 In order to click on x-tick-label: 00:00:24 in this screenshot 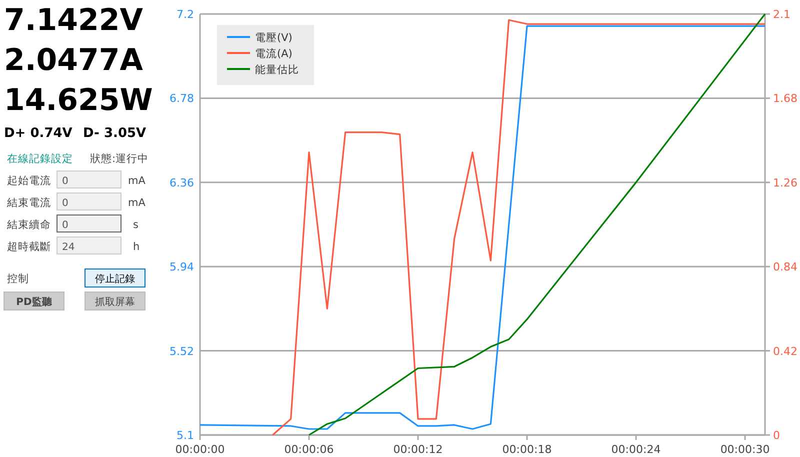, I will do `click(636, 449)`.